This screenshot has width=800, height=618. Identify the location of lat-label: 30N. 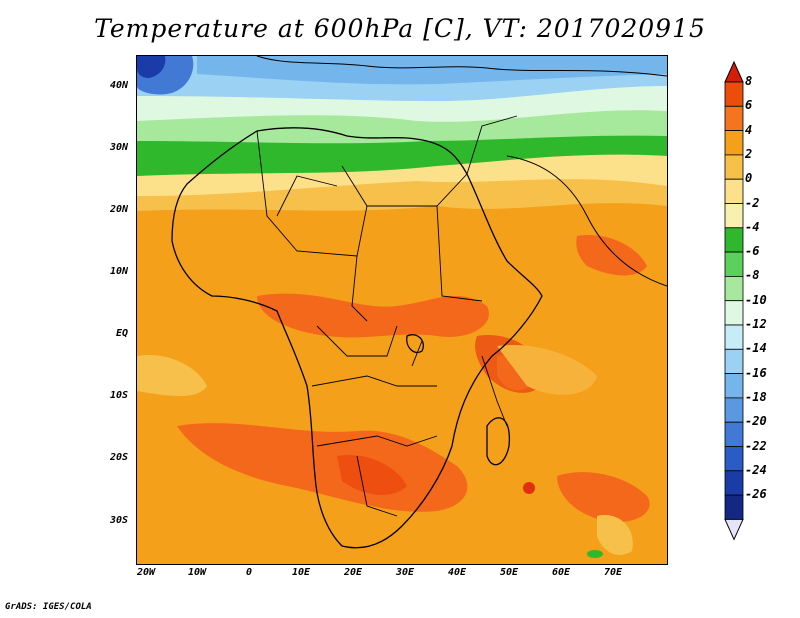
(118, 147).